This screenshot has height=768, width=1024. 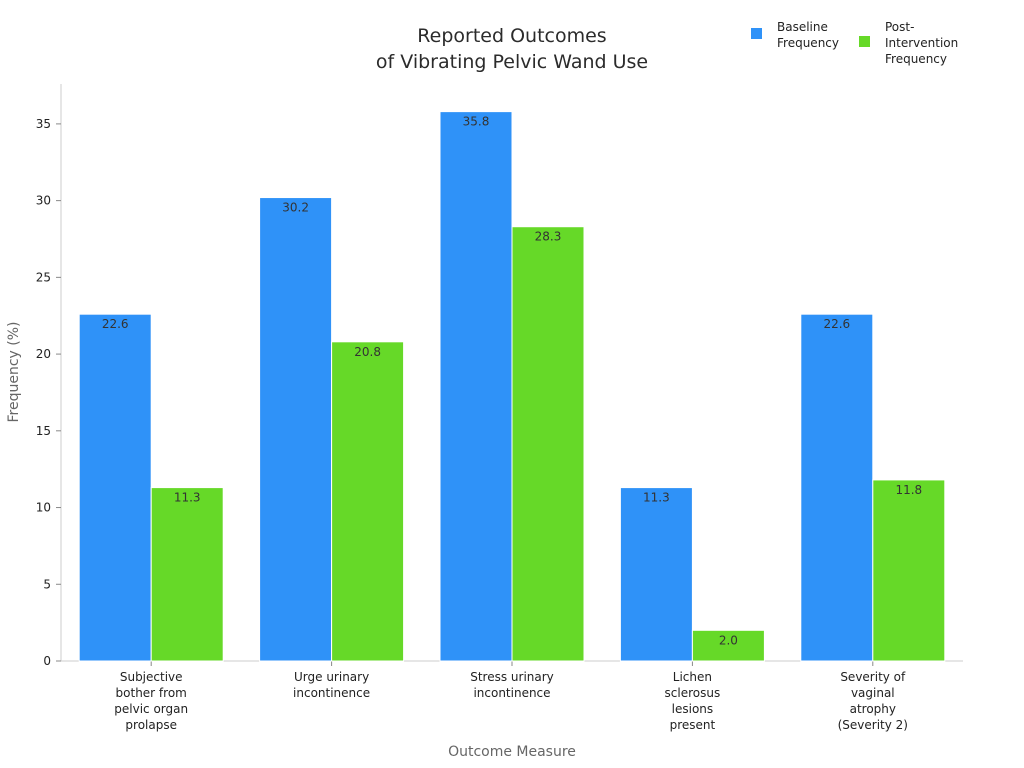 What do you see at coordinates (367, 352) in the screenshot?
I see `bar-value-label: 20.8` at bounding box center [367, 352].